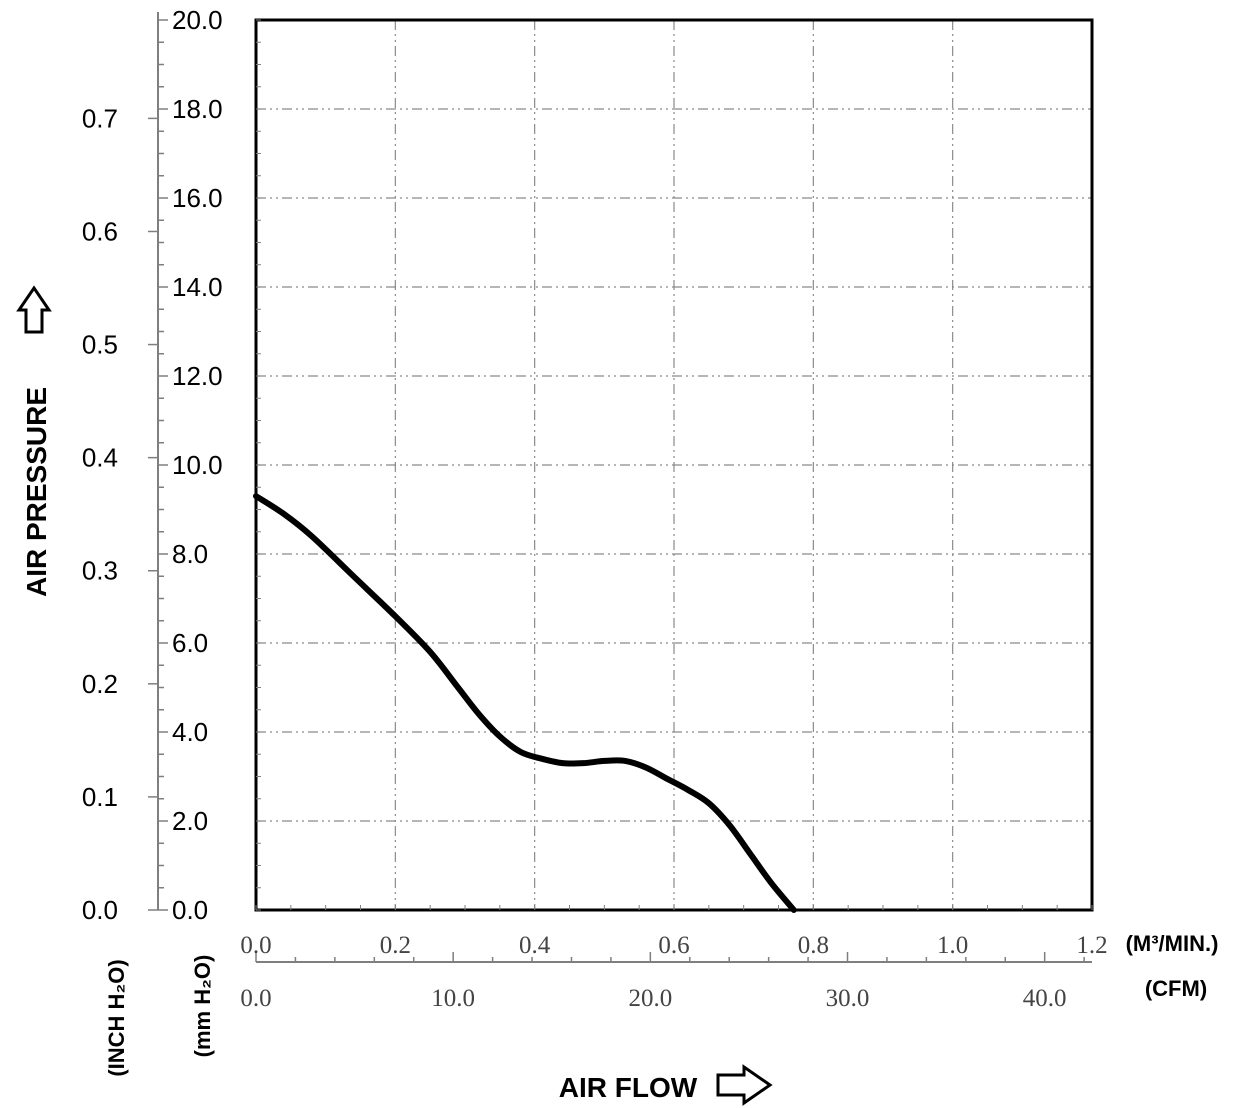  I want to click on arrow-right-icon, so click(744, 1085).